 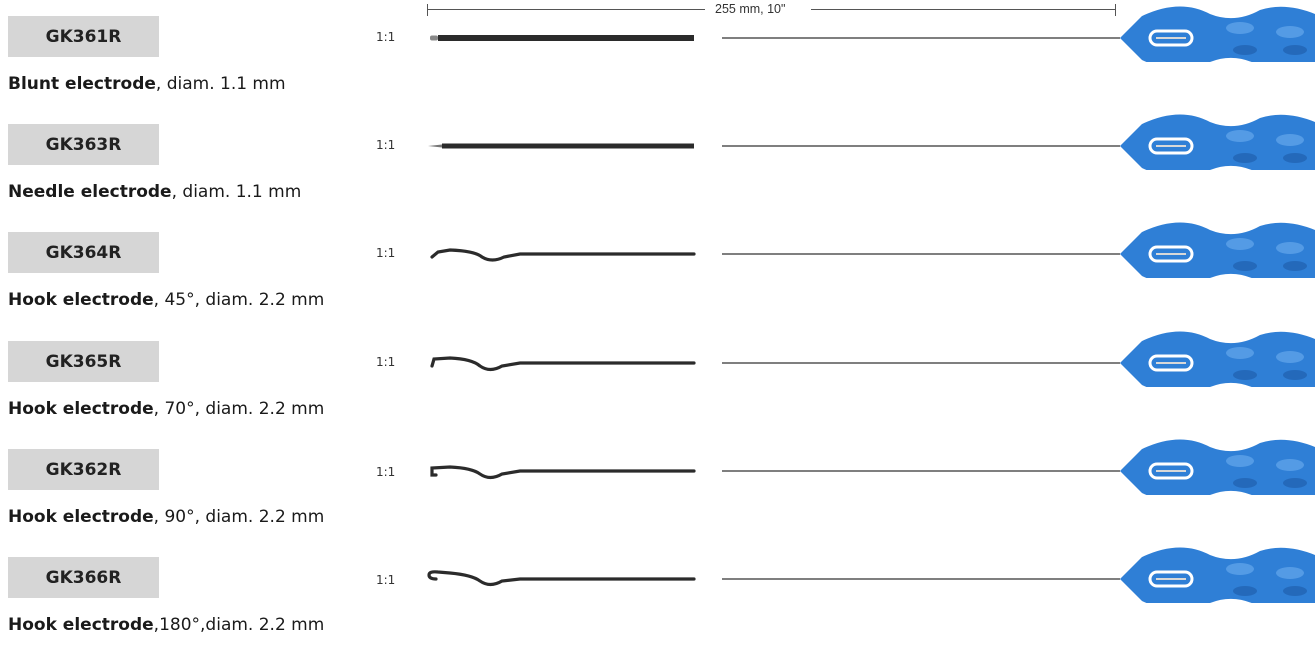 I want to click on length-dimension: 255 mm, 10", so click(x=771, y=10).